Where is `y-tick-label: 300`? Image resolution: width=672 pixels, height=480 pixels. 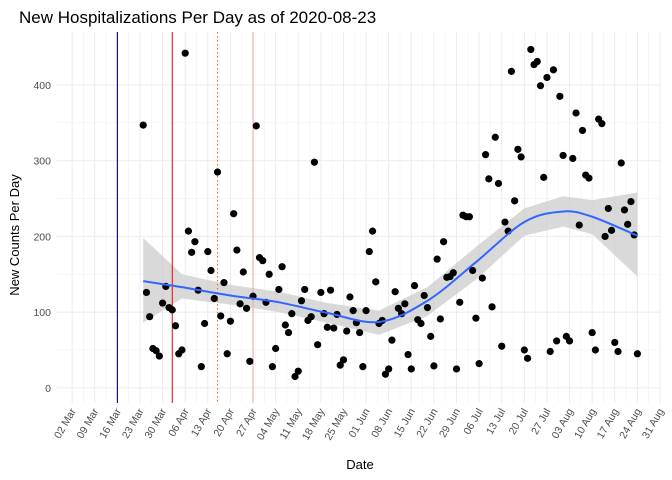
y-tick-label: 300 is located at coordinates (42, 162).